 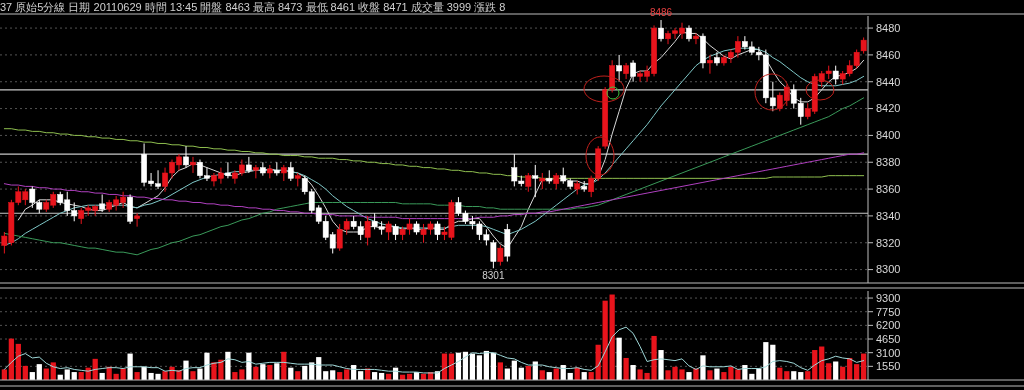 I want to click on y-tick-label: 6200, so click(x=888, y=325).